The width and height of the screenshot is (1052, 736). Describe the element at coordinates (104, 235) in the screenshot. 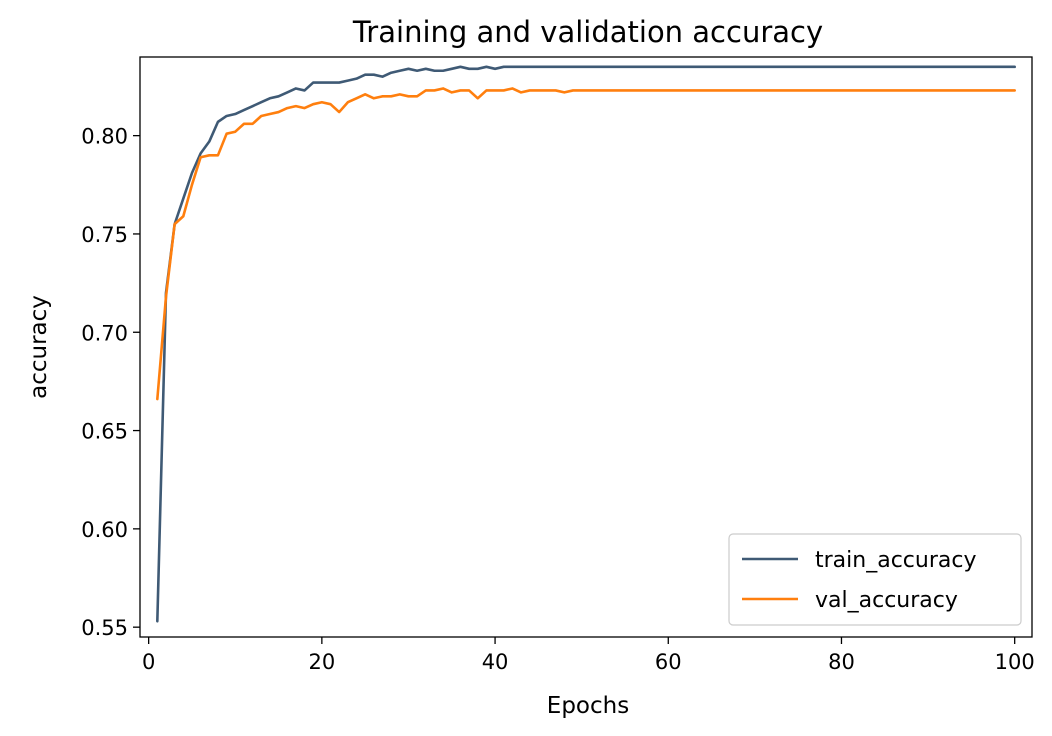

I see `y-tick-label: 0.75` at that location.